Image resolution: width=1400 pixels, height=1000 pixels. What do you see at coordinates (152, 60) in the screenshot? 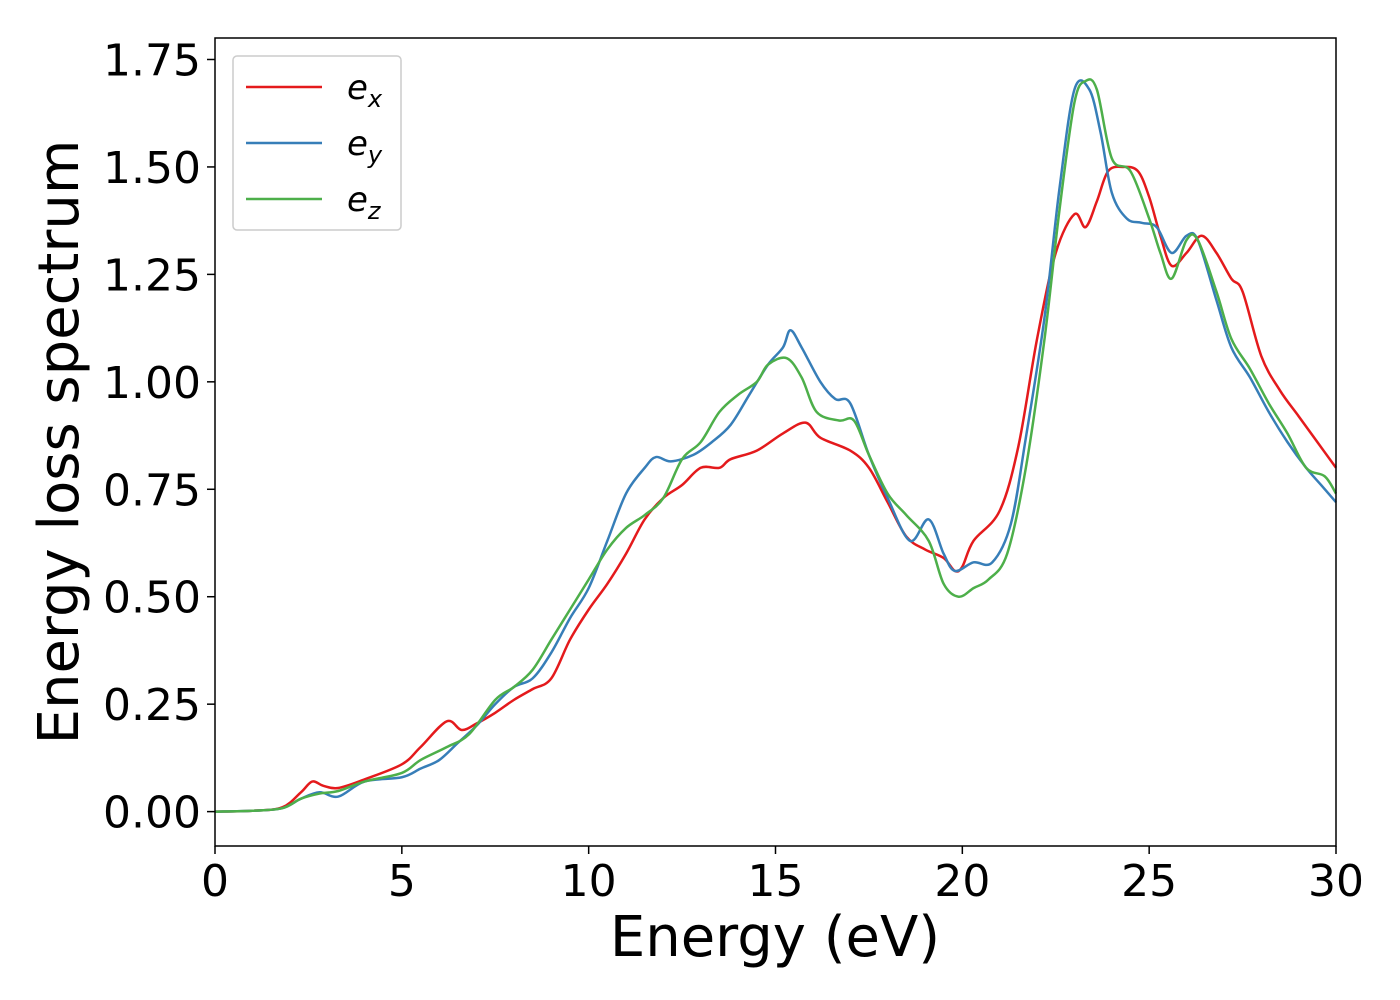
I see `y-tick-label: 1.75` at bounding box center [152, 60].